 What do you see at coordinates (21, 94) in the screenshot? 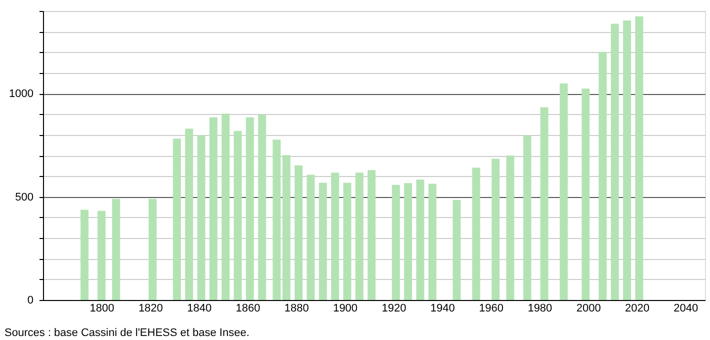
I see `y-tick-label: 1000` at bounding box center [21, 94].